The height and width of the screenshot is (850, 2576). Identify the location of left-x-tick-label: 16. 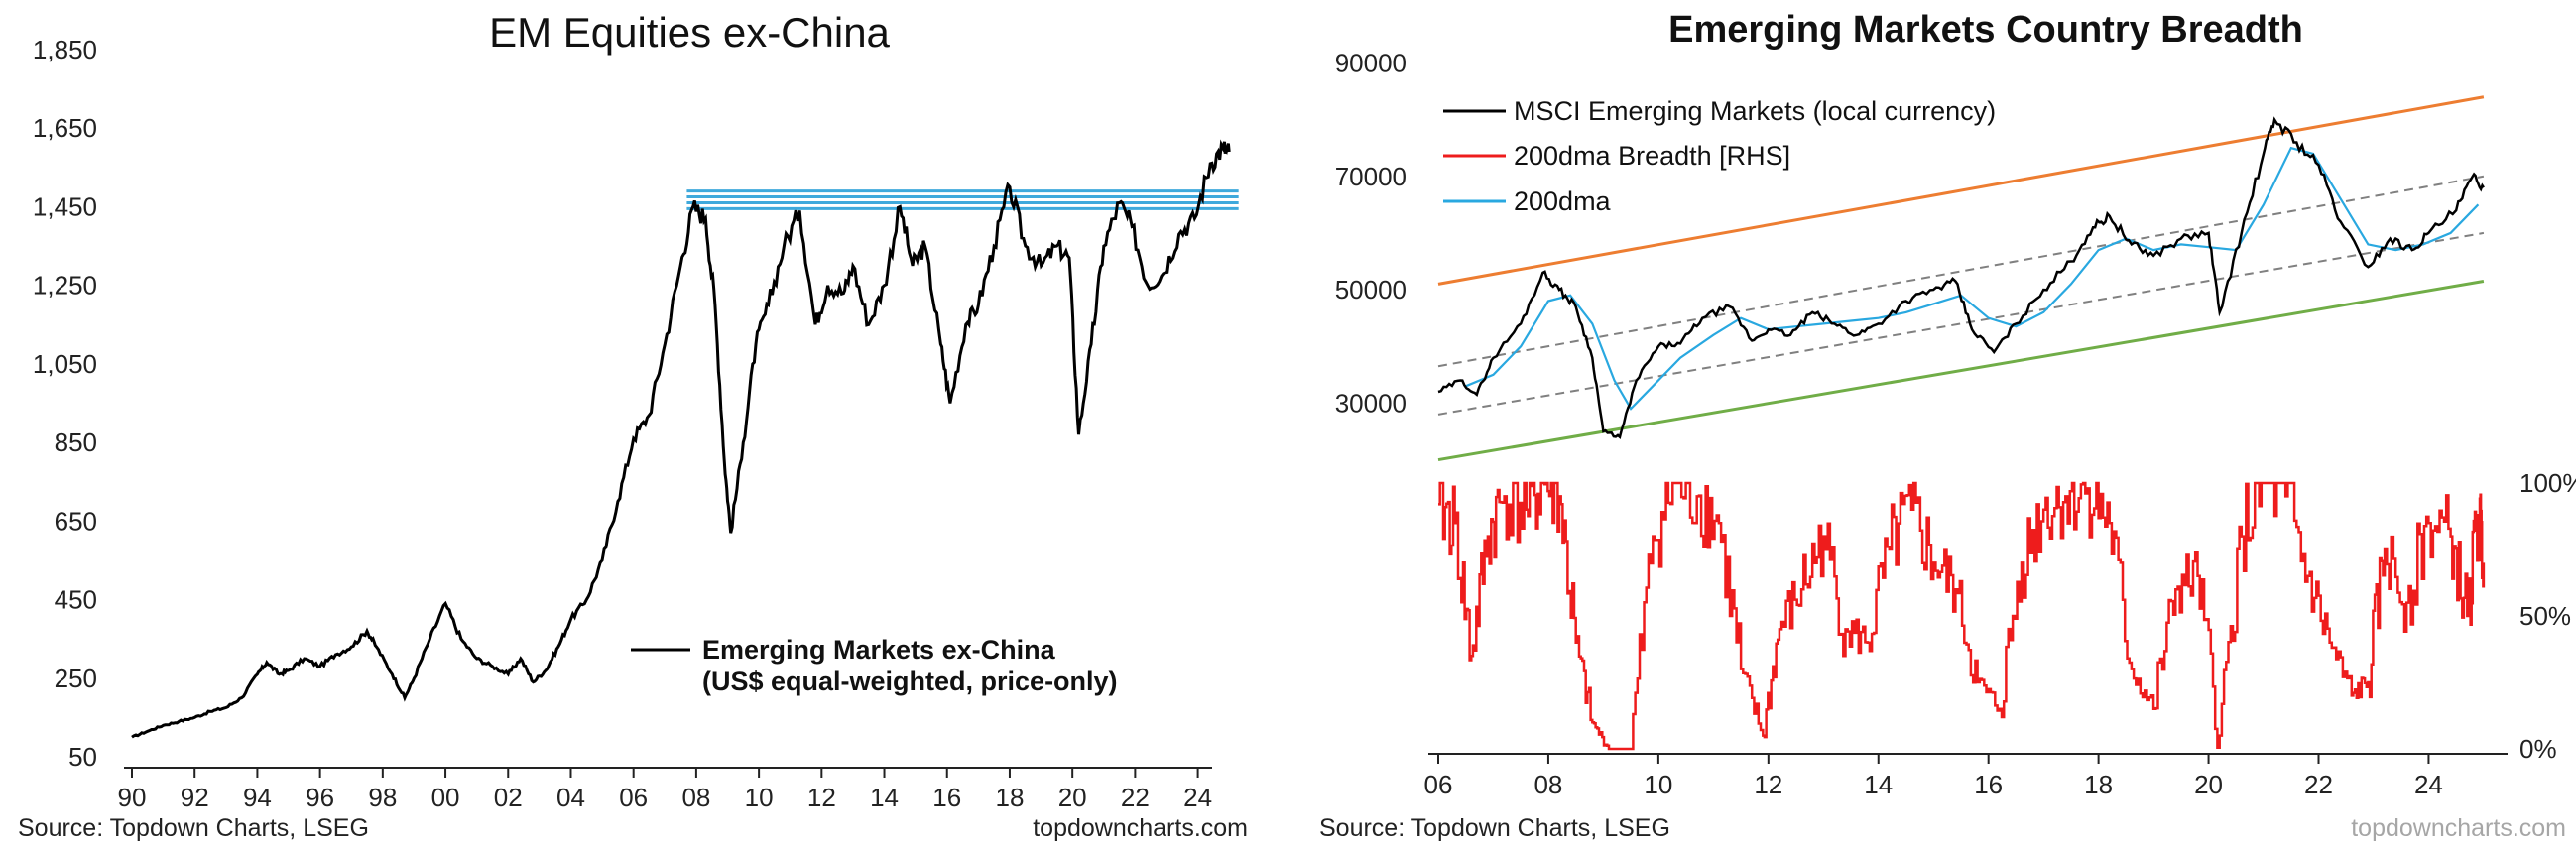
(946, 798).